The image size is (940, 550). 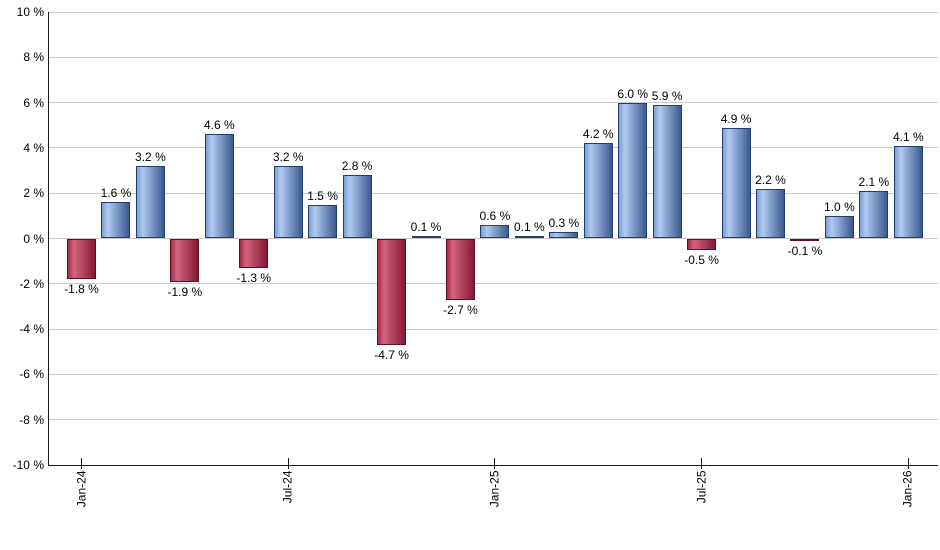 I want to click on bar-value-label: 0.3 %, so click(x=564, y=222).